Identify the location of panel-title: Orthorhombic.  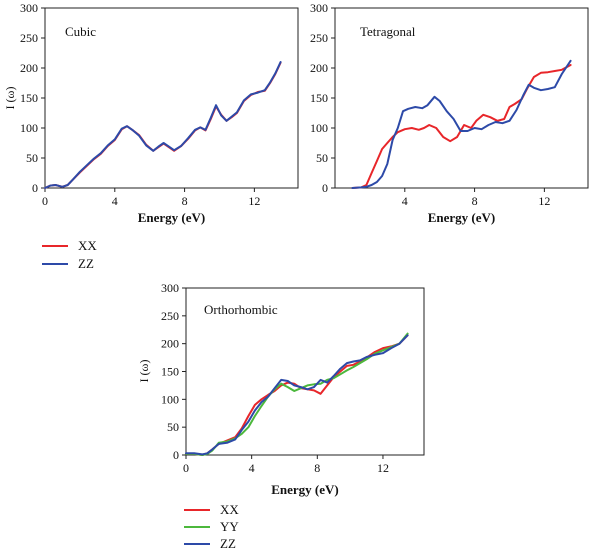
(241, 309).